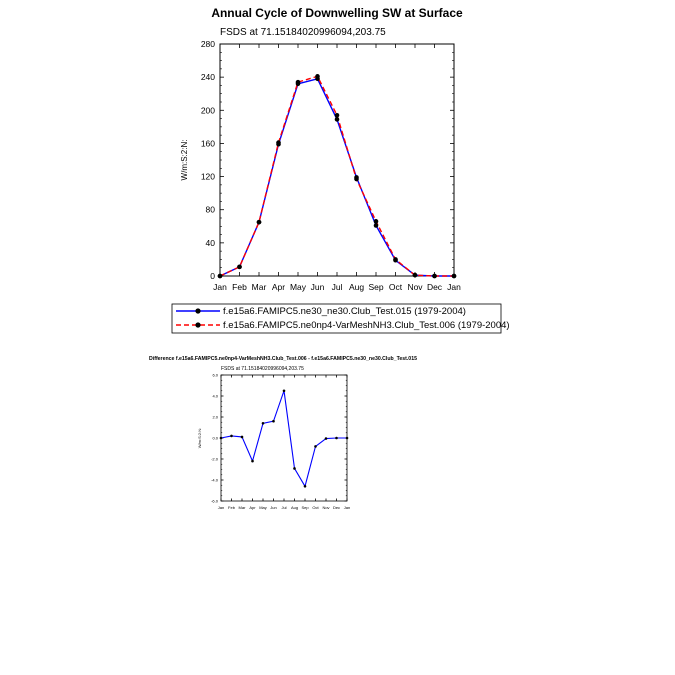 The height and width of the screenshot is (675, 675). Describe the element at coordinates (215, 458) in the screenshot. I see `chart2-ytick-label: -2.0` at that location.